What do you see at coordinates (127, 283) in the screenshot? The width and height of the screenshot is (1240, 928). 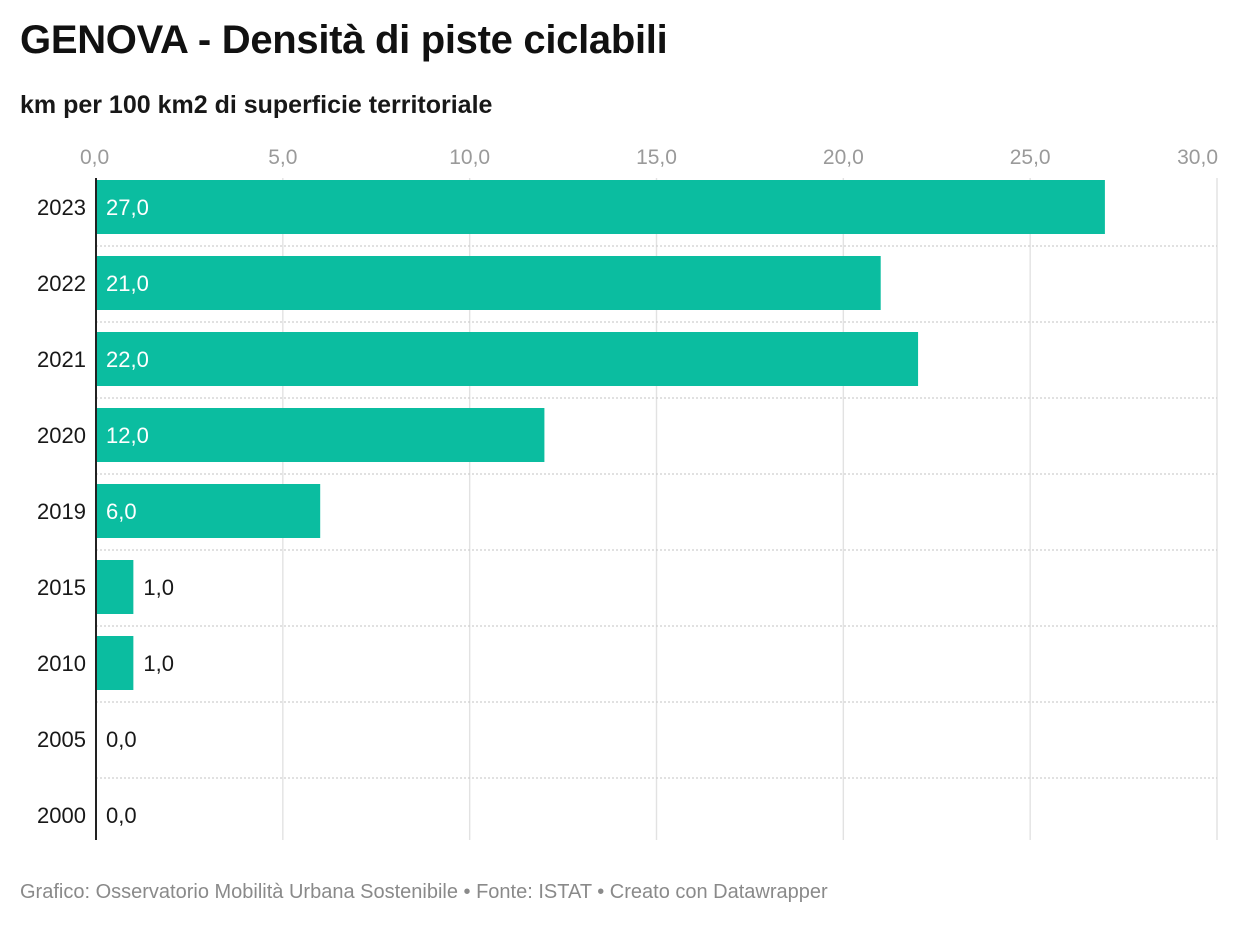 I see `bar-value-label: 21,0` at bounding box center [127, 283].